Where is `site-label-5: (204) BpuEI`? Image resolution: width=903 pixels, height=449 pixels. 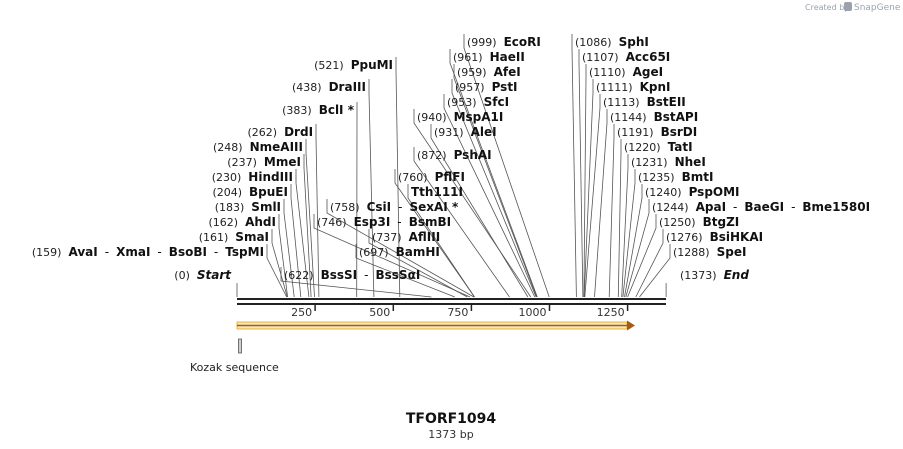
site-label-5: (204) BpuEI is located at coordinates (250, 192).